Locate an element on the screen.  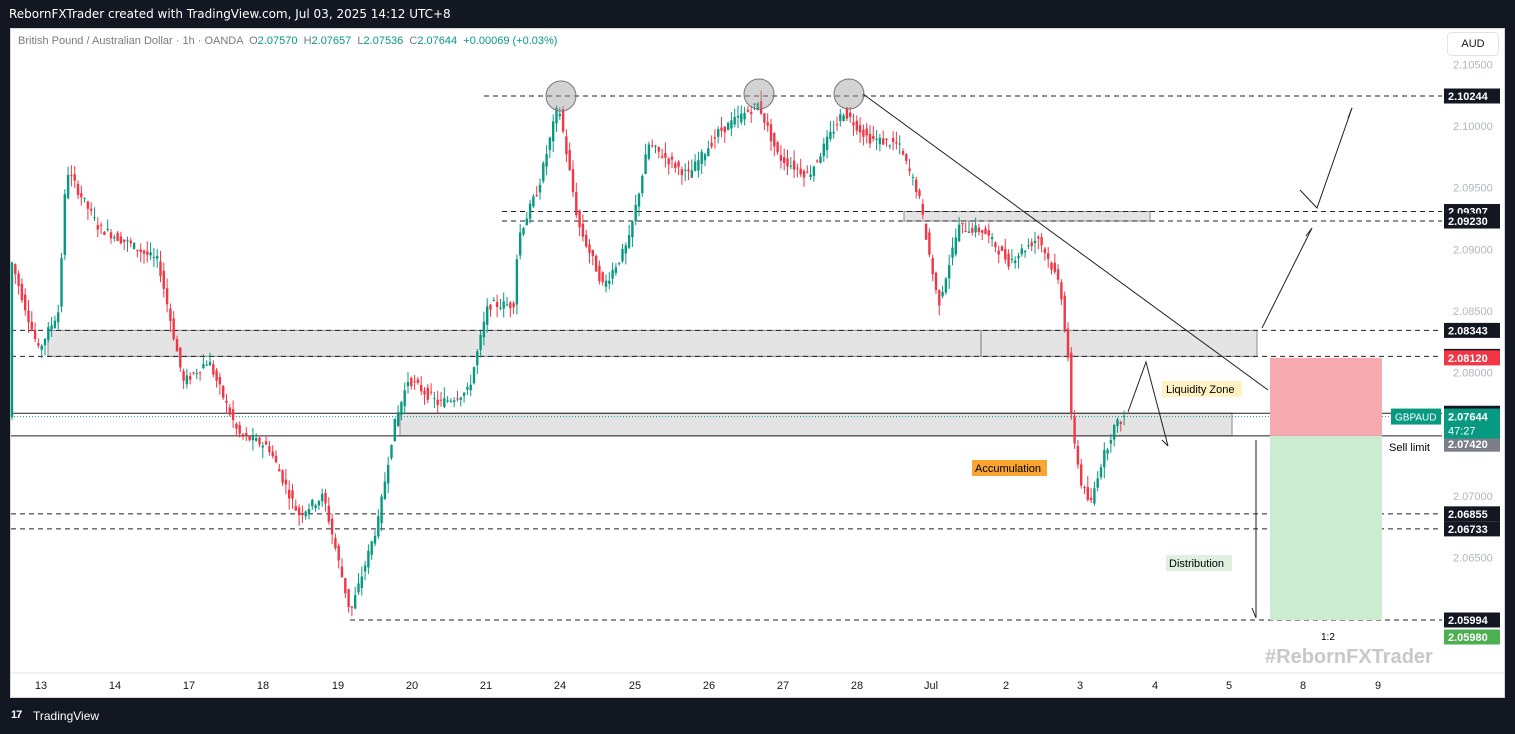
price-tag-bg is located at coordinates (1472, 637).